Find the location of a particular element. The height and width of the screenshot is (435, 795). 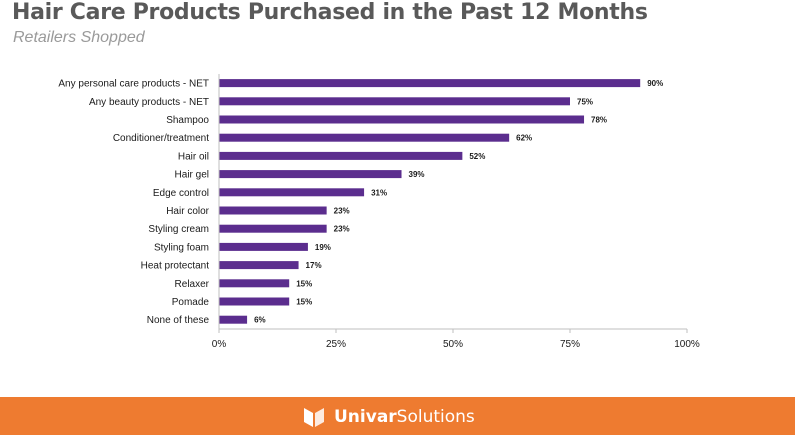

data-label: 17% is located at coordinates (314, 265).